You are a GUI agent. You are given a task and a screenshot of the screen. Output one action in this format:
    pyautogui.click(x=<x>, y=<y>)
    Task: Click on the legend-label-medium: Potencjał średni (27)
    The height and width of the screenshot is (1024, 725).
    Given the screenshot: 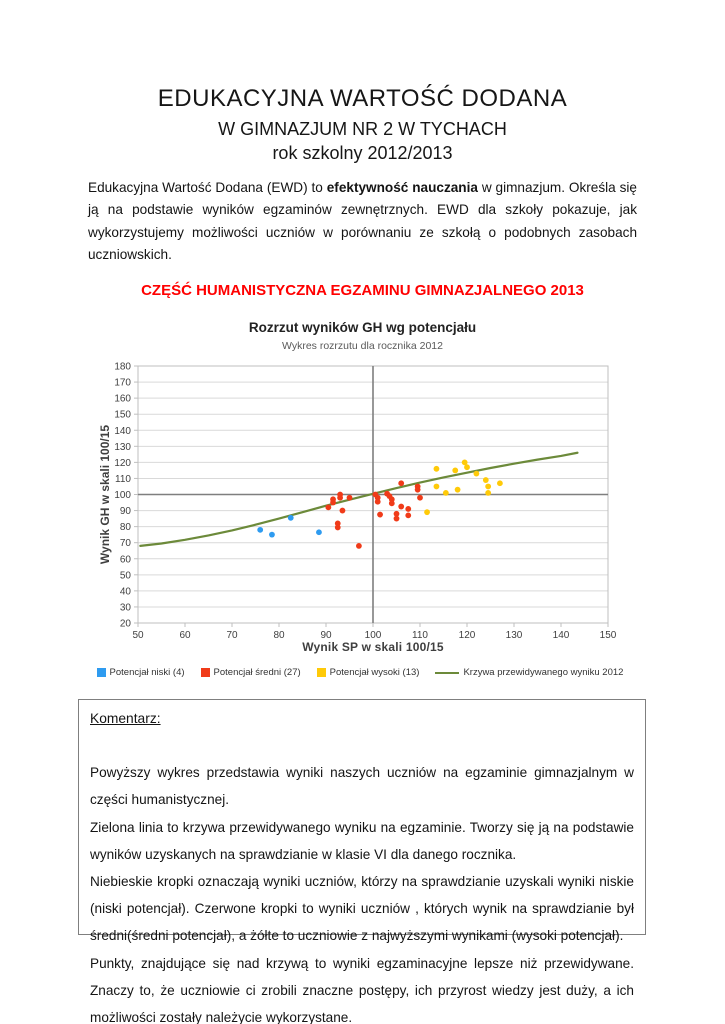 What is the action you would take?
    pyautogui.click(x=257, y=672)
    